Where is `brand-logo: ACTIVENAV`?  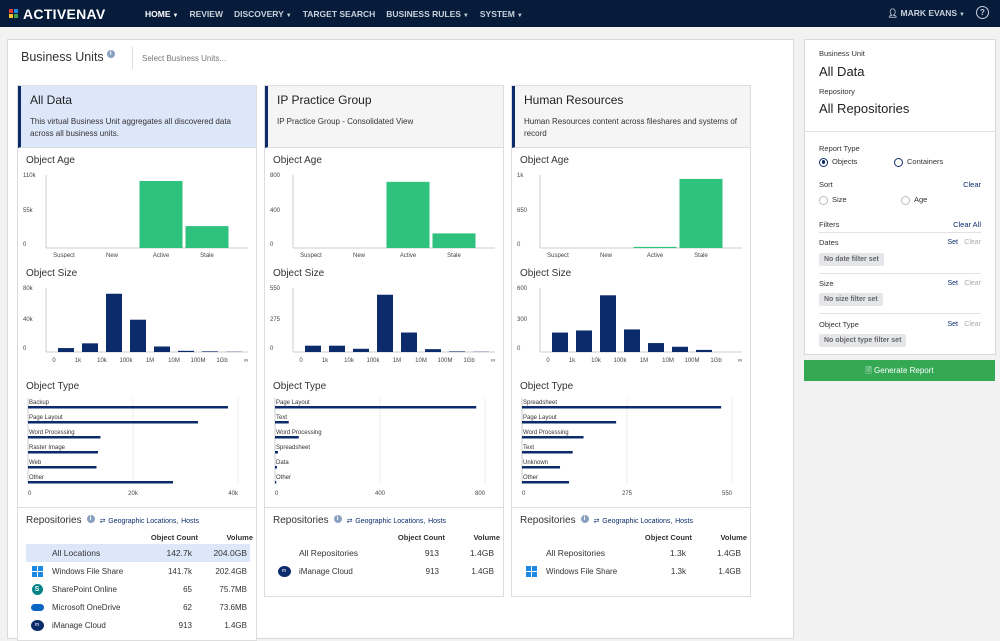
brand-logo: ACTIVENAV is located at coordinates (77, 14).